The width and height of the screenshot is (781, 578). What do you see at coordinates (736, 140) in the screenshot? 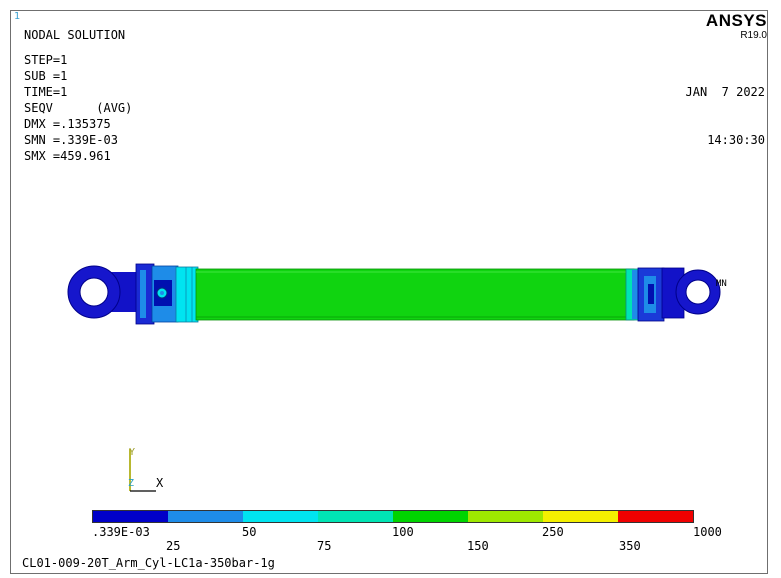
I see `time-label: 14:30:30` at bounding box center [736, 140].